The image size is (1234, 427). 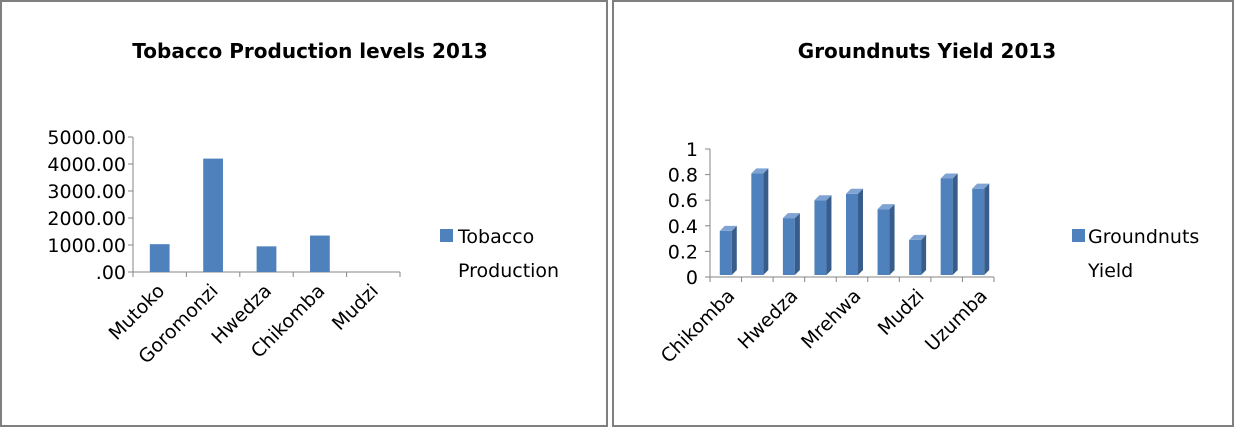 I want to click on legend-label-line1: Tobacco, so click(x=495, y=237).